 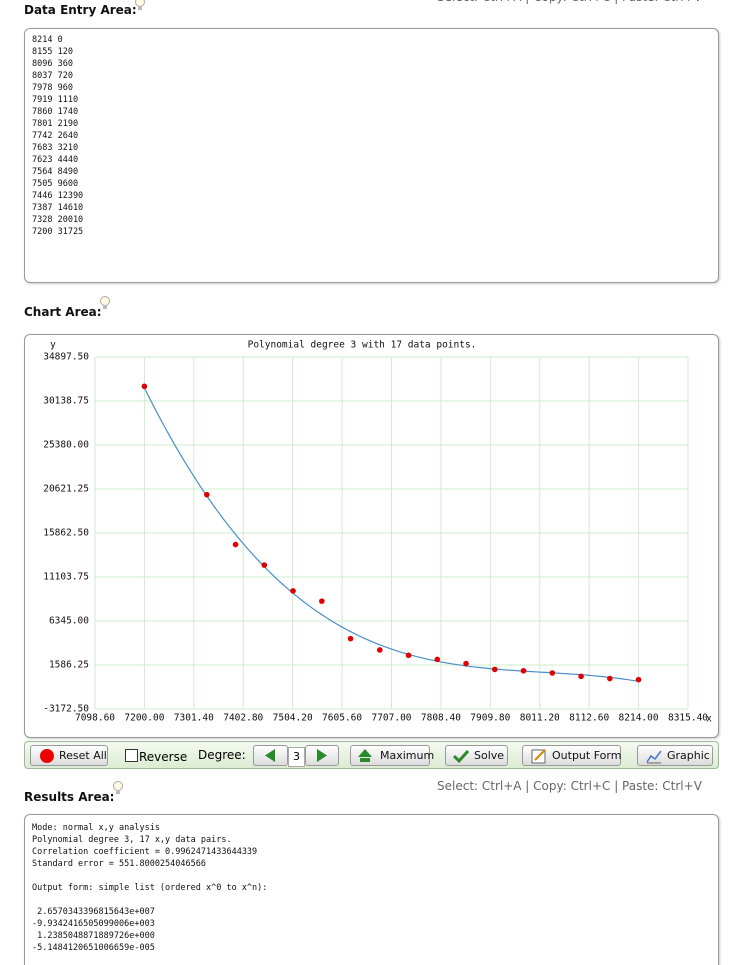 I want to click on chart-title: Polynomial degree 3 with 17 data points., so click(x=362, y=345).